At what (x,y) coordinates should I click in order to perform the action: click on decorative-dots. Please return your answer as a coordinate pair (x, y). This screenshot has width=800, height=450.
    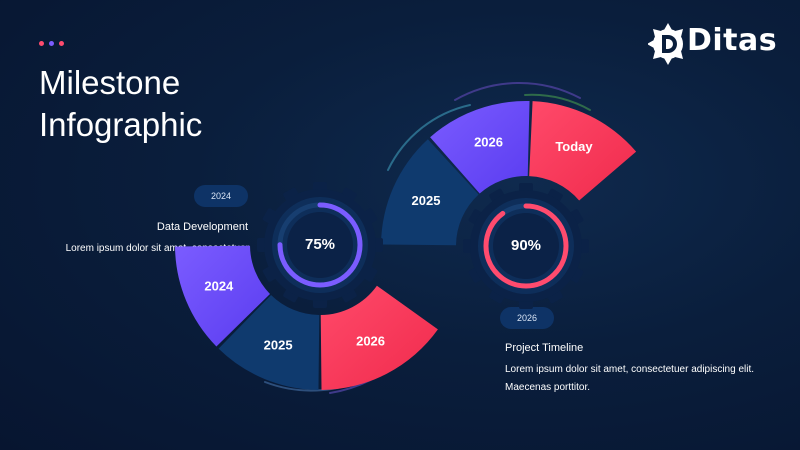
    Looking at the image, I should click on (51, 43).